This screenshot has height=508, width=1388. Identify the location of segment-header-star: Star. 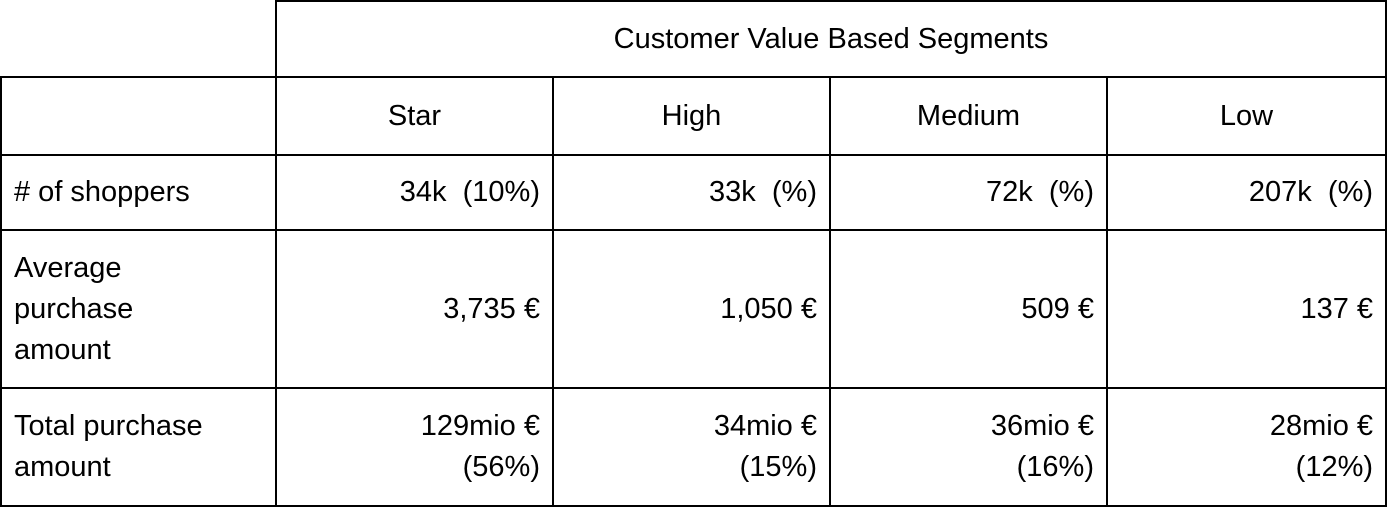
(414, 116).